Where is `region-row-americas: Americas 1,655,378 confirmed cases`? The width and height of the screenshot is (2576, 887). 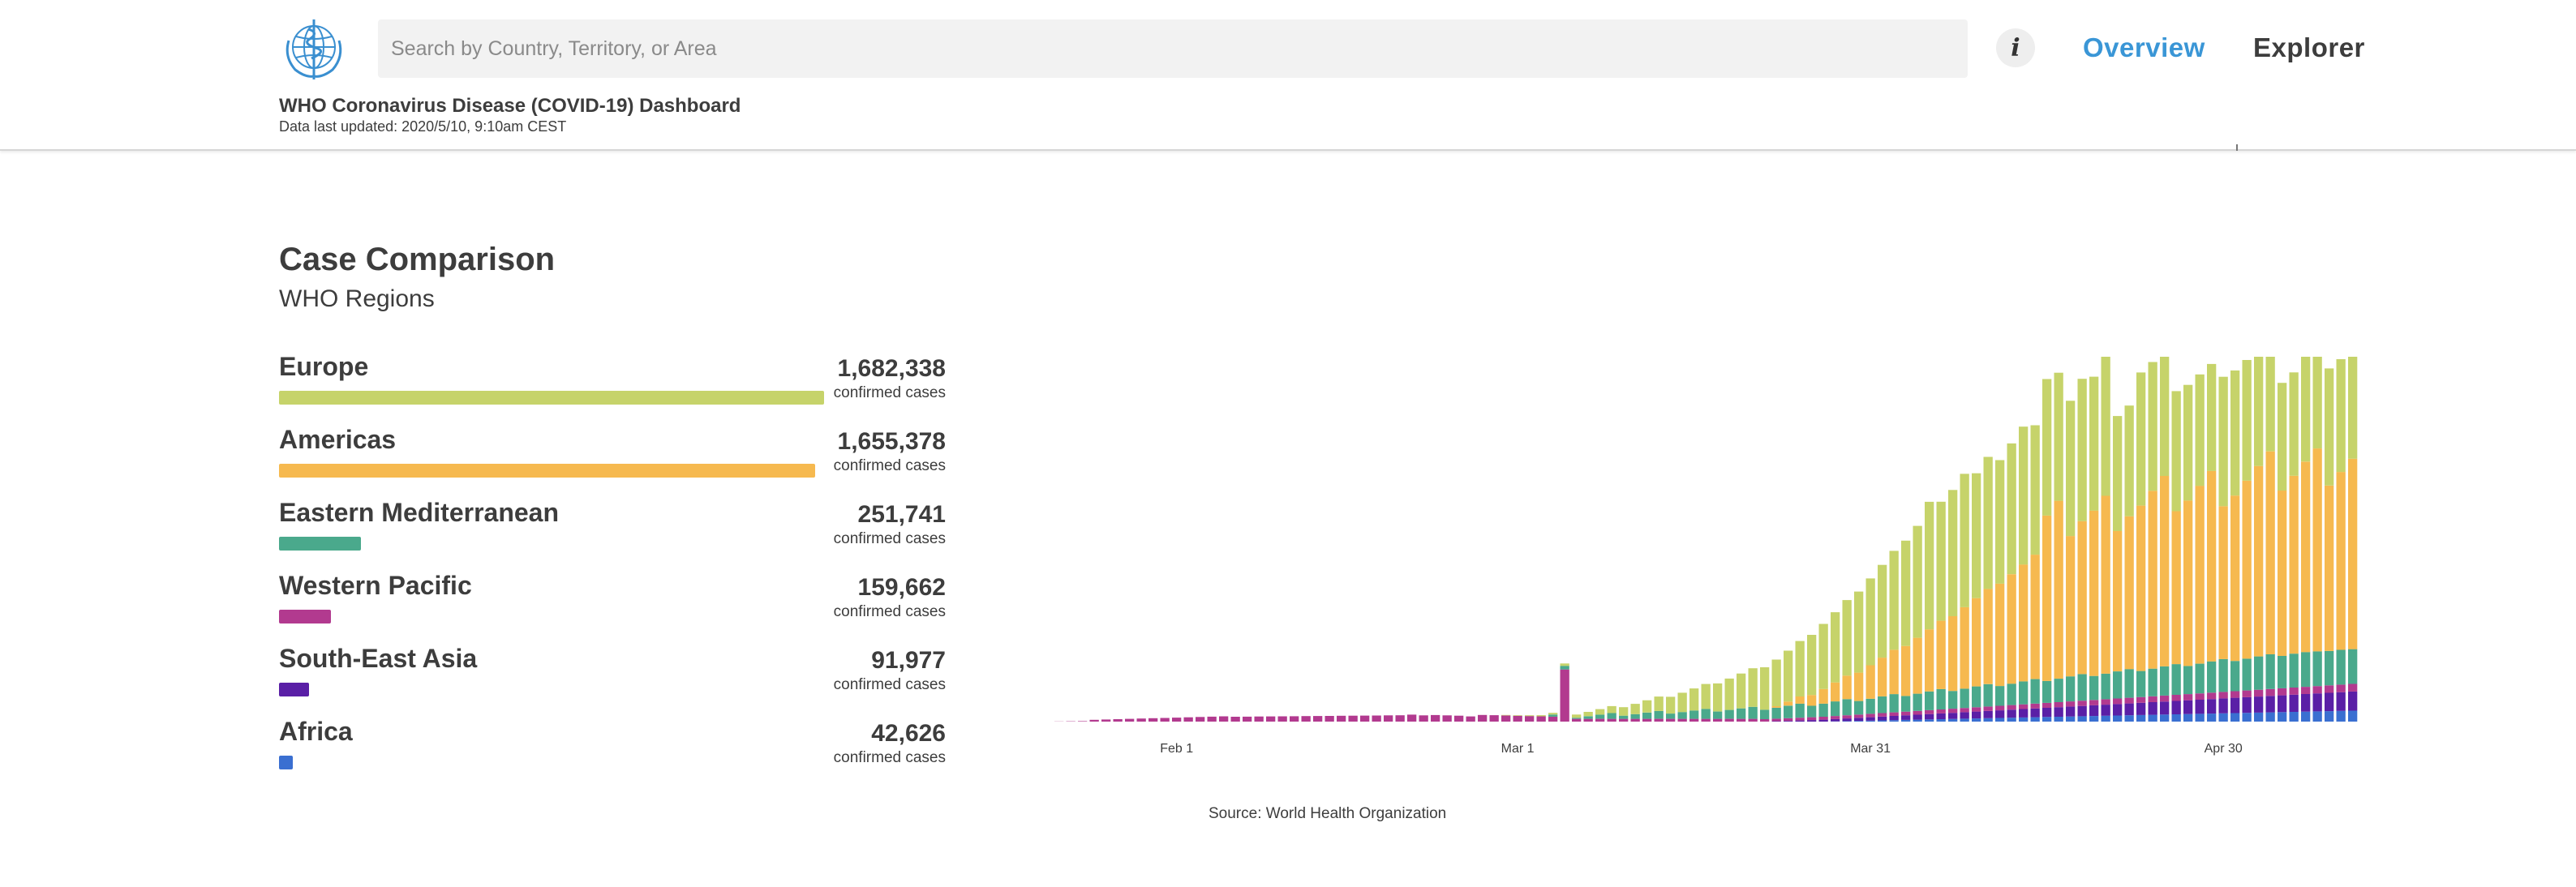
region-row-americas: Americas 1,655,378 confirmed cases is located at coordinates (612, 462).